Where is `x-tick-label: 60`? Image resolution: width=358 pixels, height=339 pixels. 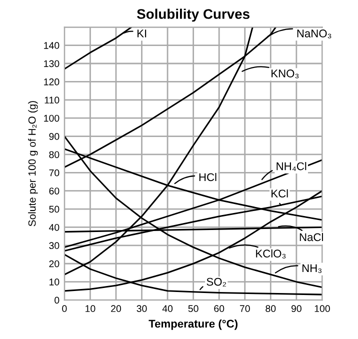
x-tick-label: 60 is located at coordinates (219, 308).